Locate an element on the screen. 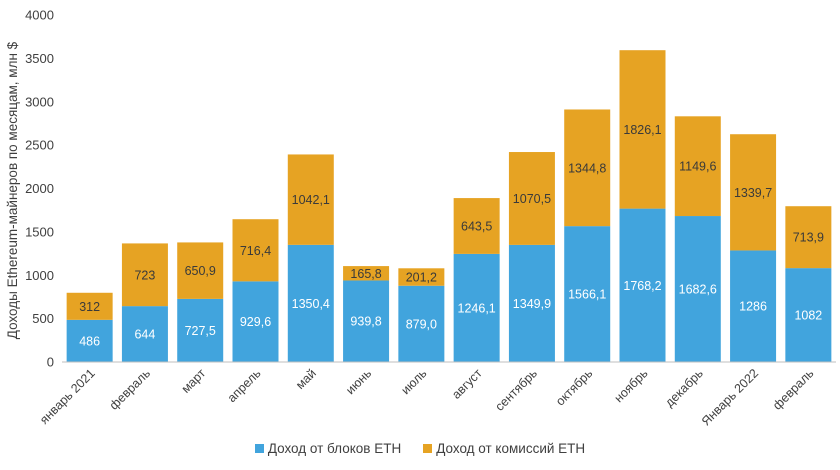 This screenshot has width=840, height=470. data-label: 1768,2 is located at coordinates (642, 286).